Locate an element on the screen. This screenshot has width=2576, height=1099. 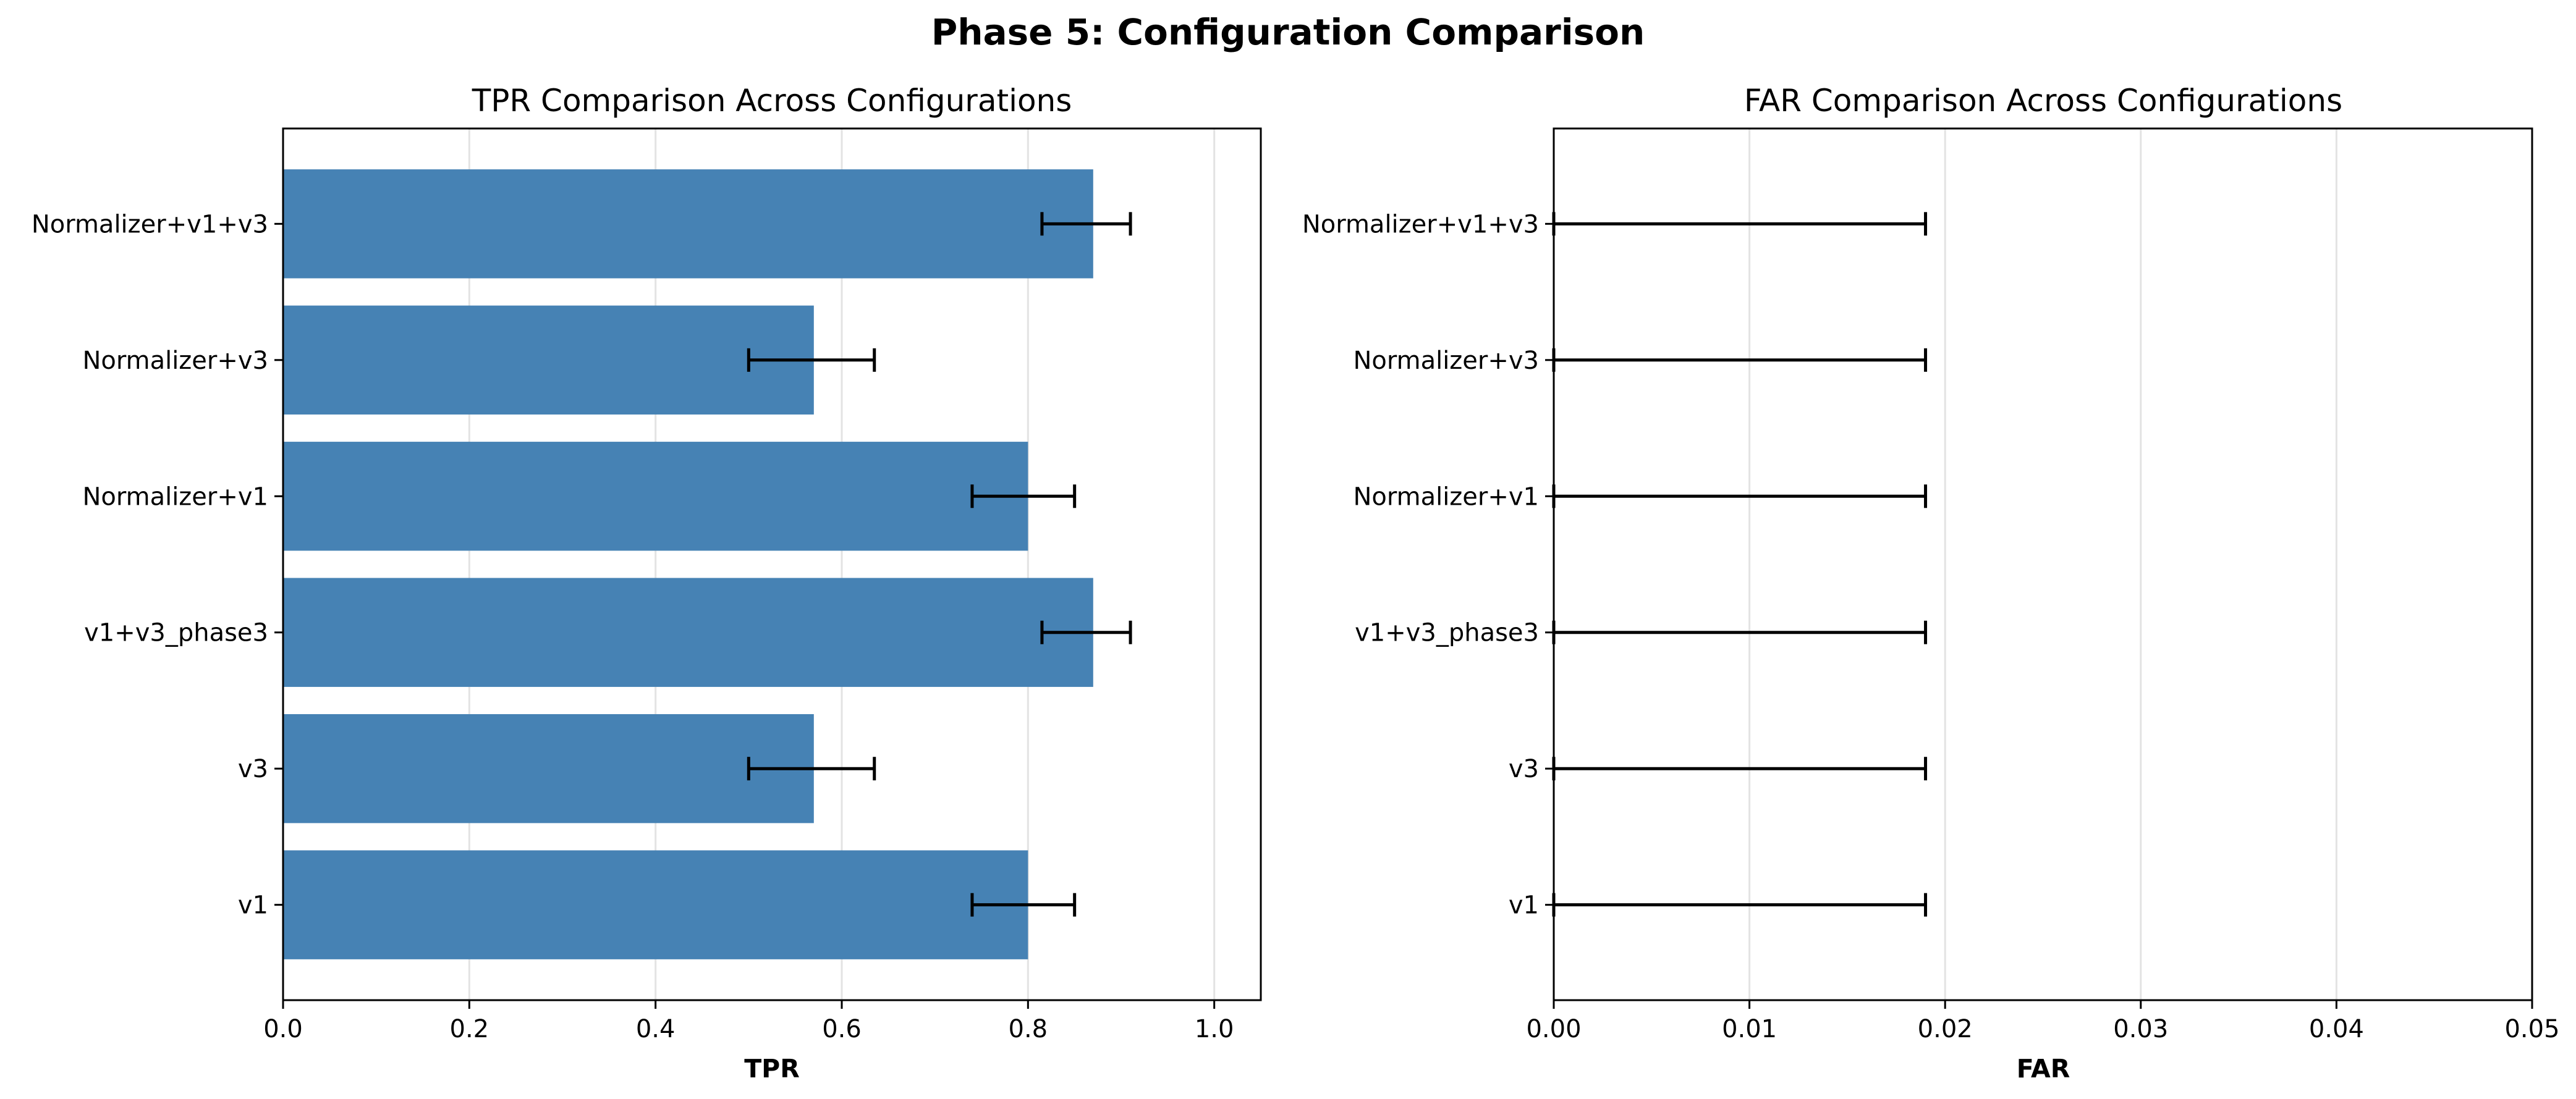
far-x-axis-label: FAR is located at coordinates (2043, 1069).